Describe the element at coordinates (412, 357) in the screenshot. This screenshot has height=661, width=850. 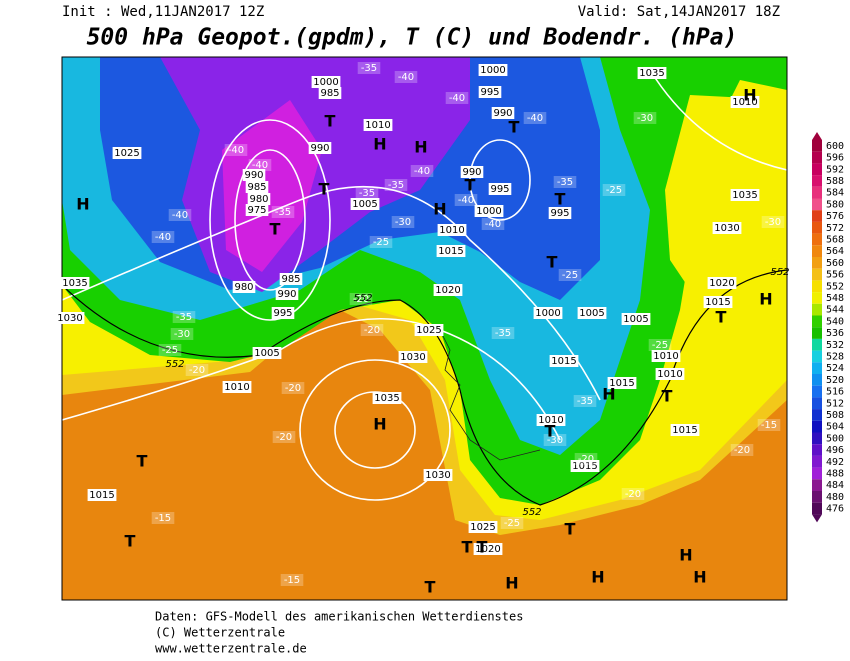
I see `pressure-label: 1030` at that location.